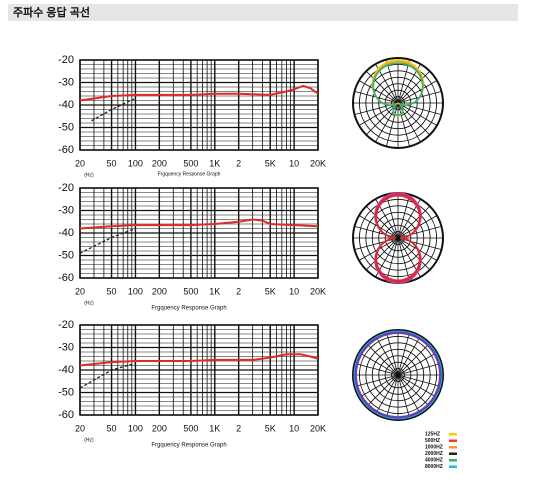  Describe the element at coordinates (432, 434) in the screenshot. I see `legend-label: 125HZ` at that location.